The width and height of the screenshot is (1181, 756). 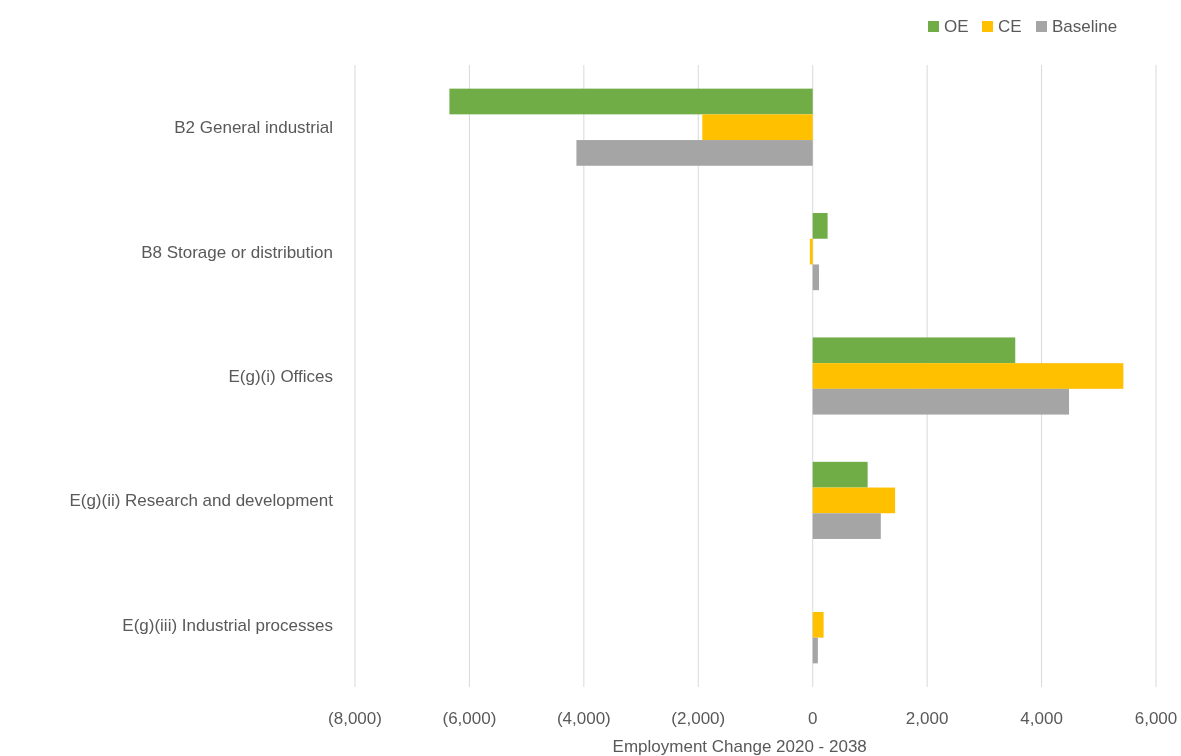 I want to click on y-tick-label: B8 Storage or distribution, so click(x=237, y=252).